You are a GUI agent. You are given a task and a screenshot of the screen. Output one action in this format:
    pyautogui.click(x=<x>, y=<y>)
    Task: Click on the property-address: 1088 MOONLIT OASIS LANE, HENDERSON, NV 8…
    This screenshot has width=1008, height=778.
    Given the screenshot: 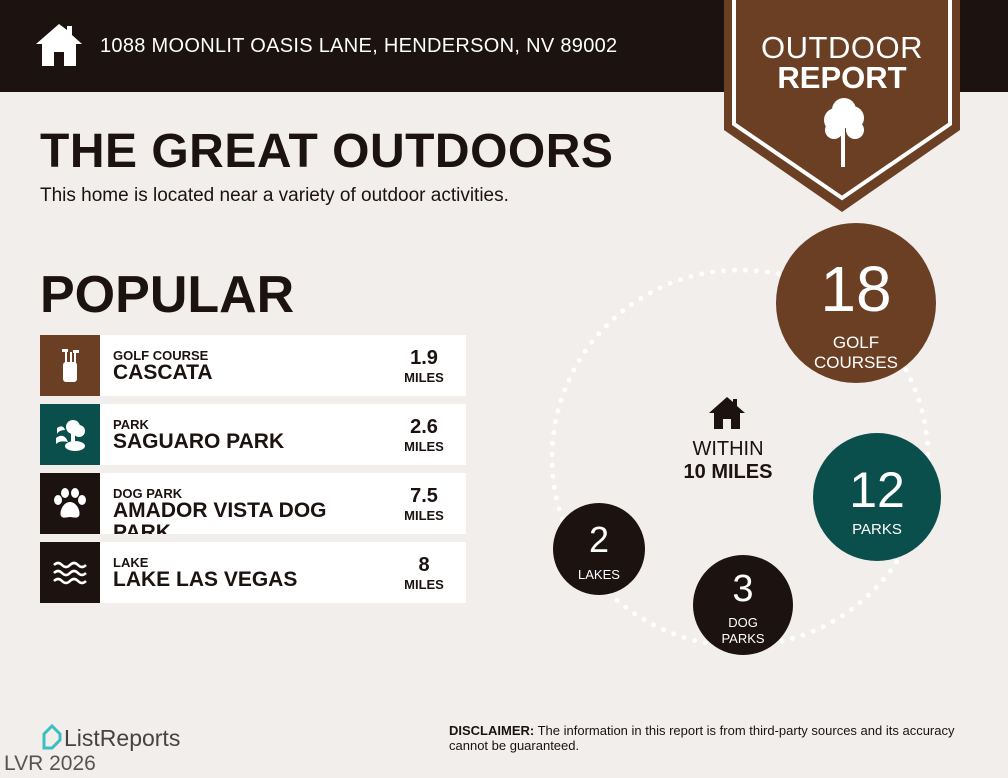 What is the action you would take?
    pyautogui.click(x=359, y=46)
    